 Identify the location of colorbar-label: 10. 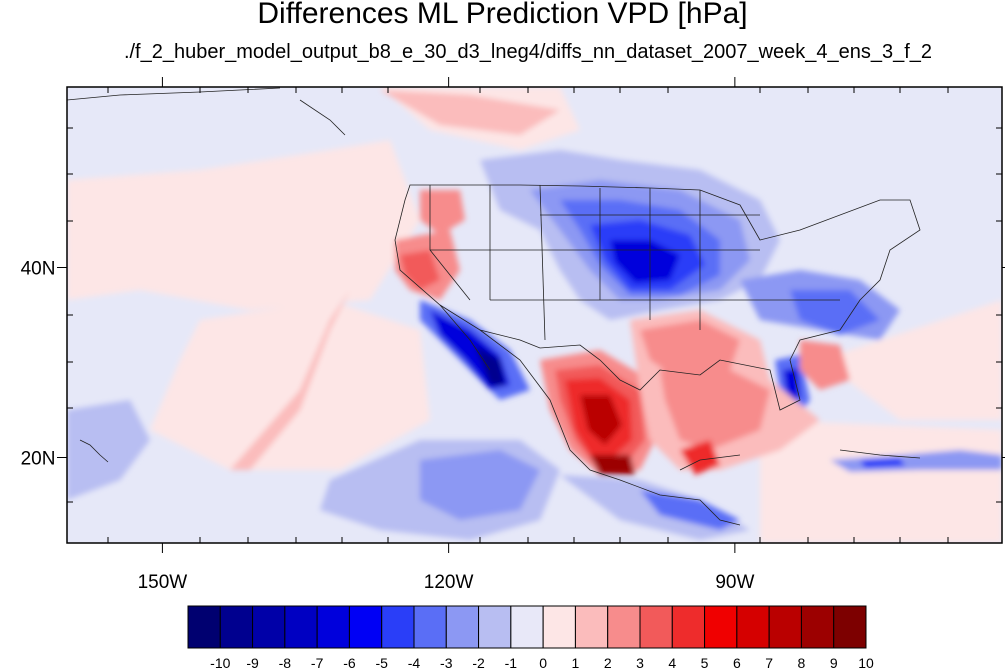
(866, 663).